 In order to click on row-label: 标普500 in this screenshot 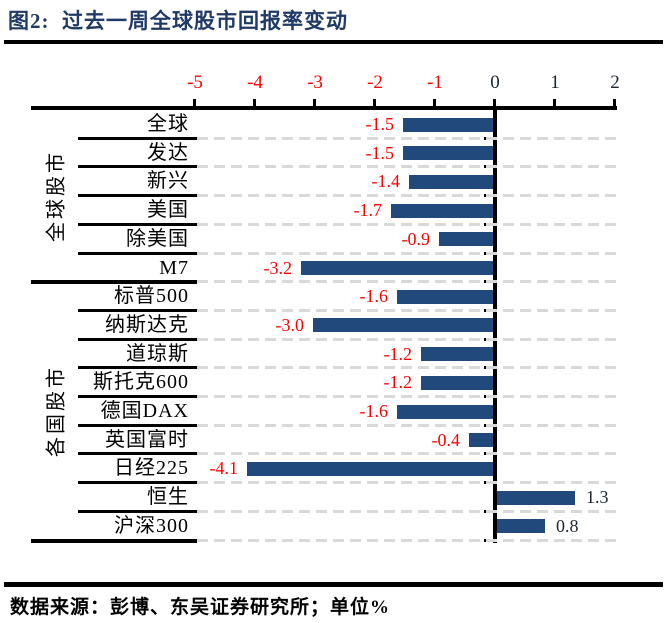, I will do `click(151, 296)`.